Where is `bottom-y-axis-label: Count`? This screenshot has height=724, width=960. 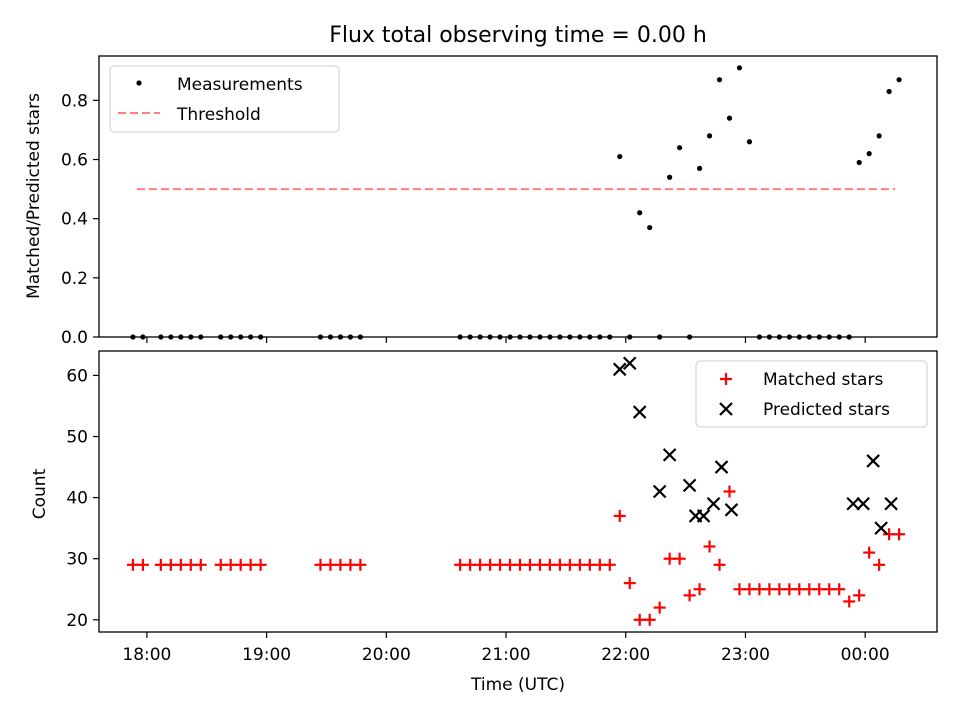 bottom-y-axis-label: Count is located at coordinates (40, 493).